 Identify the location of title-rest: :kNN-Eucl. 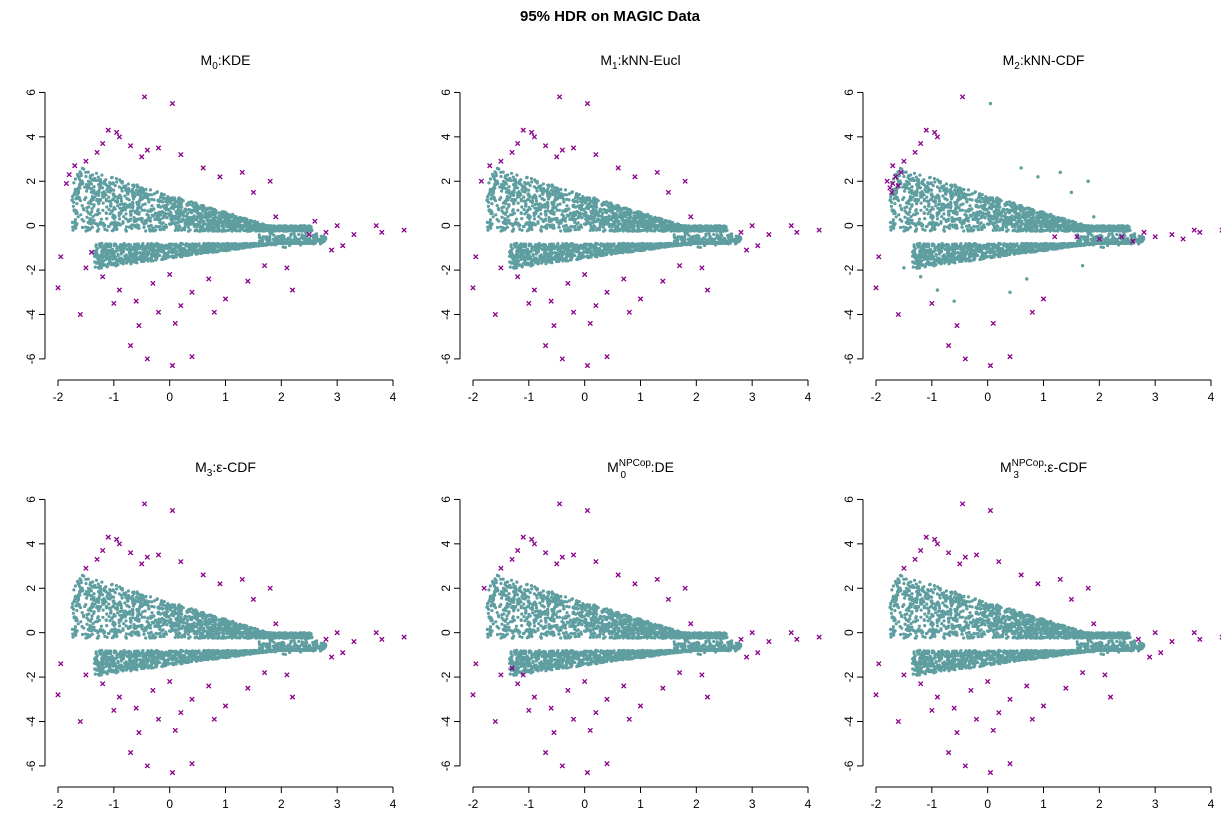
(649, 60).